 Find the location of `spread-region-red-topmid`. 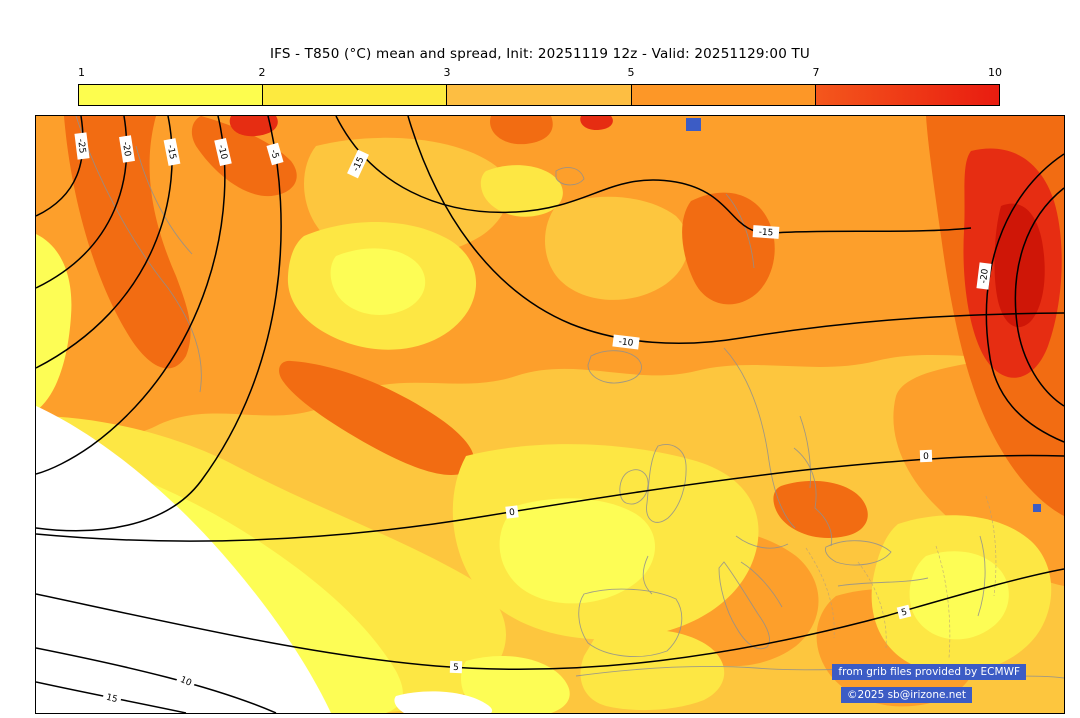

spread-region-red-topmid is located at coordinates (596, 123).